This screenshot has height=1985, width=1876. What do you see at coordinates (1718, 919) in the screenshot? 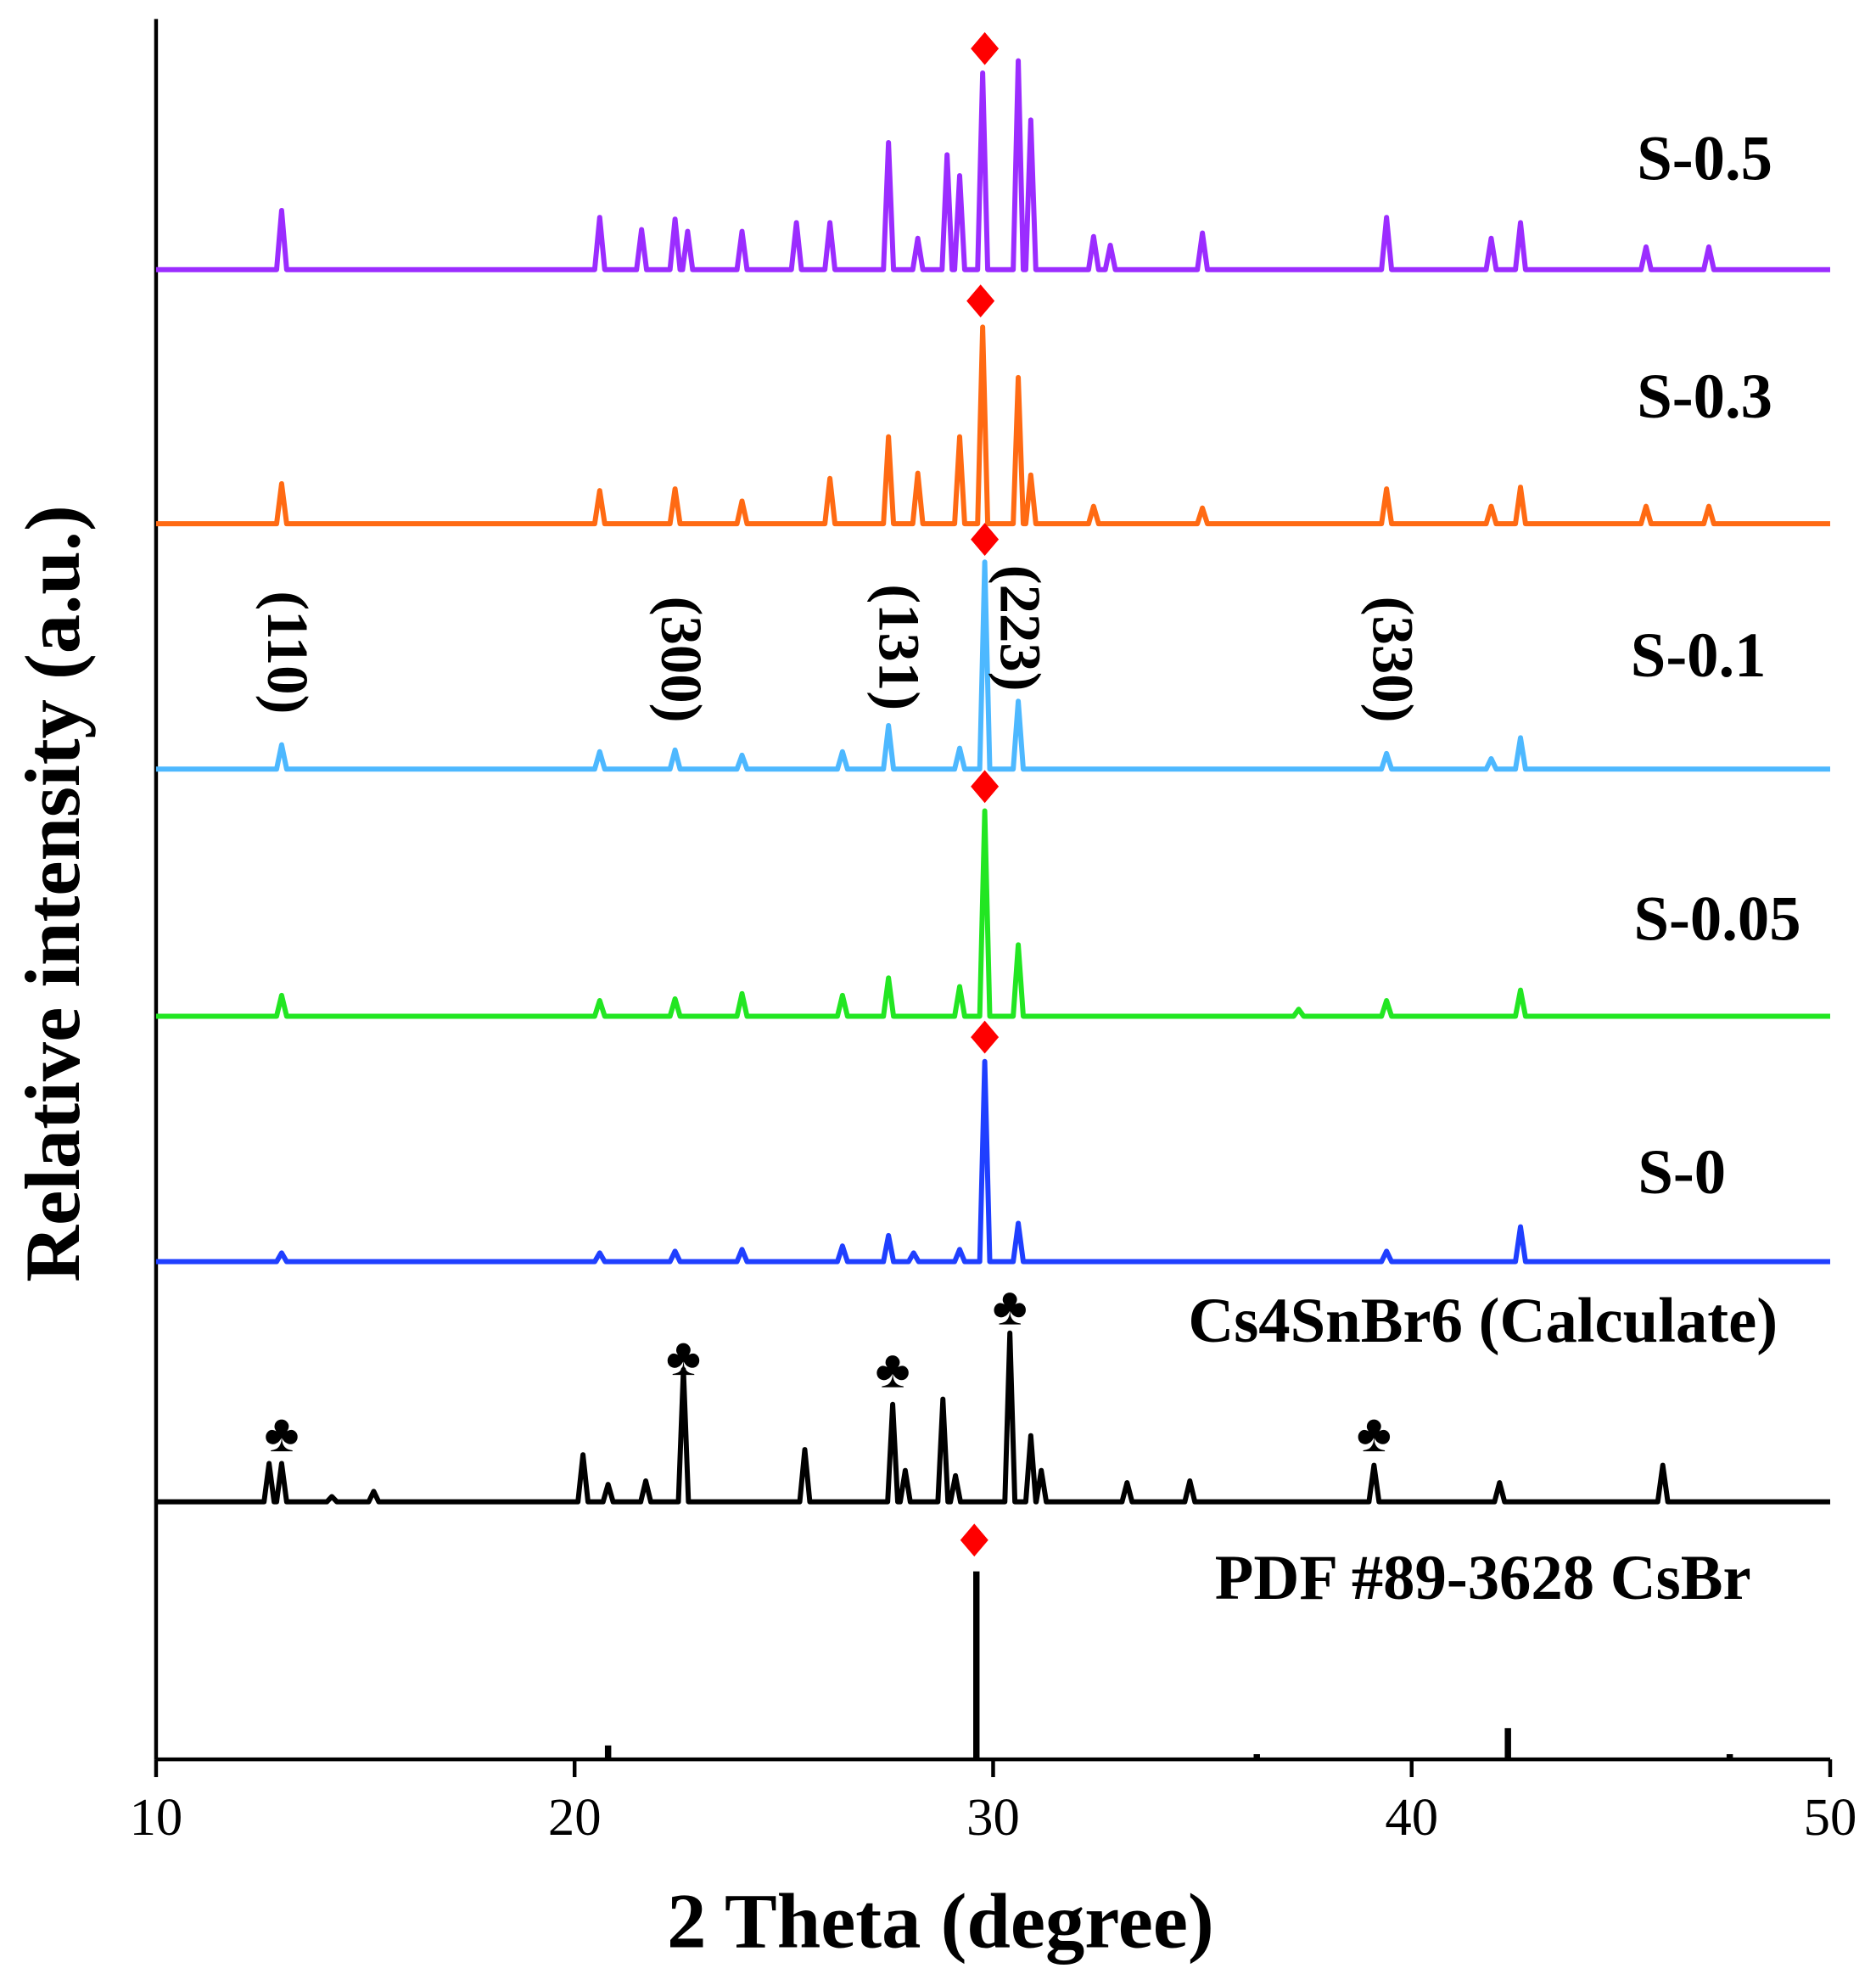
I see `series-label: S-0.05` at bounding box center [1718, 919].